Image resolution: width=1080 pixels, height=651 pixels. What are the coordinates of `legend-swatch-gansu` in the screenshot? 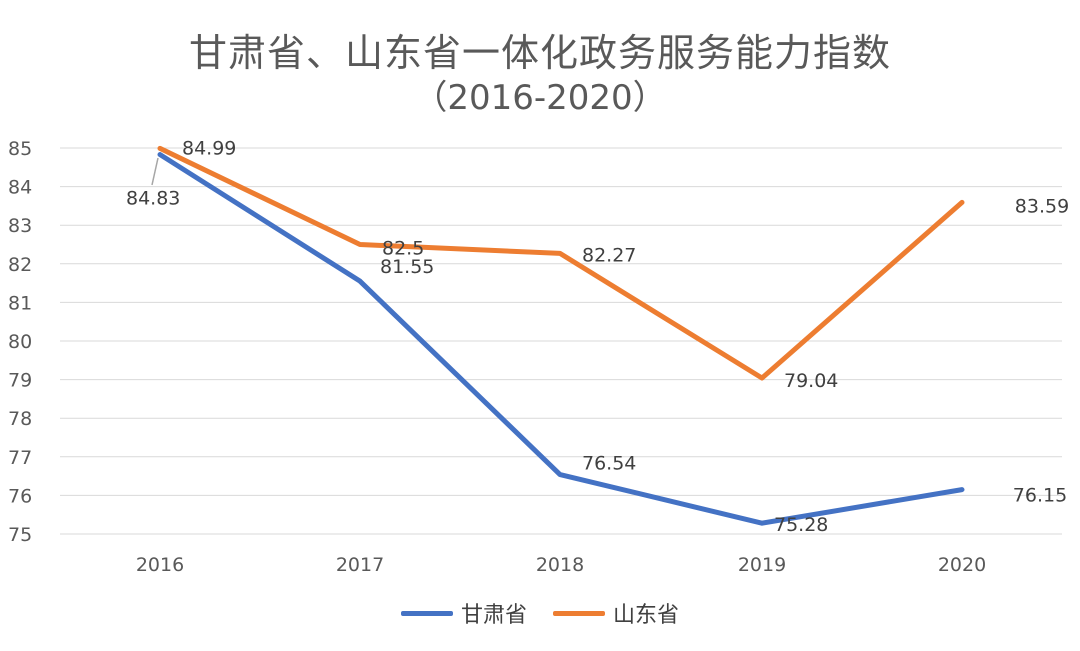 It's located at (426, 613).